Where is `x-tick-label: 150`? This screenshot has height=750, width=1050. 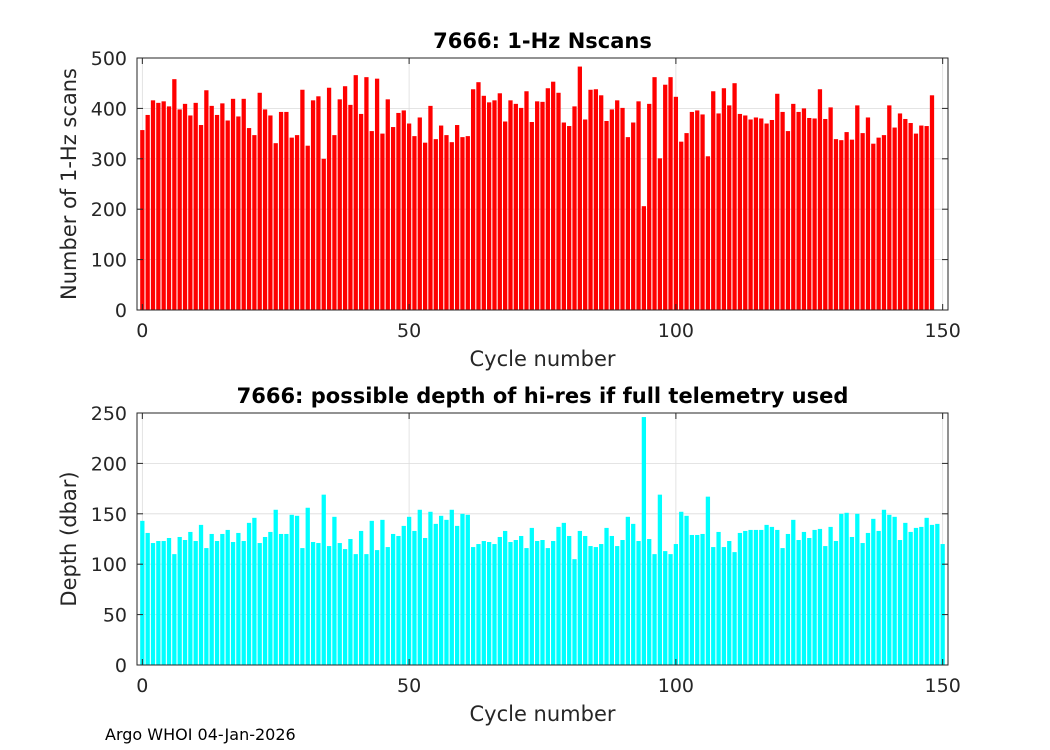
x-tick-label: 150 is located at coordinates (943, 686).